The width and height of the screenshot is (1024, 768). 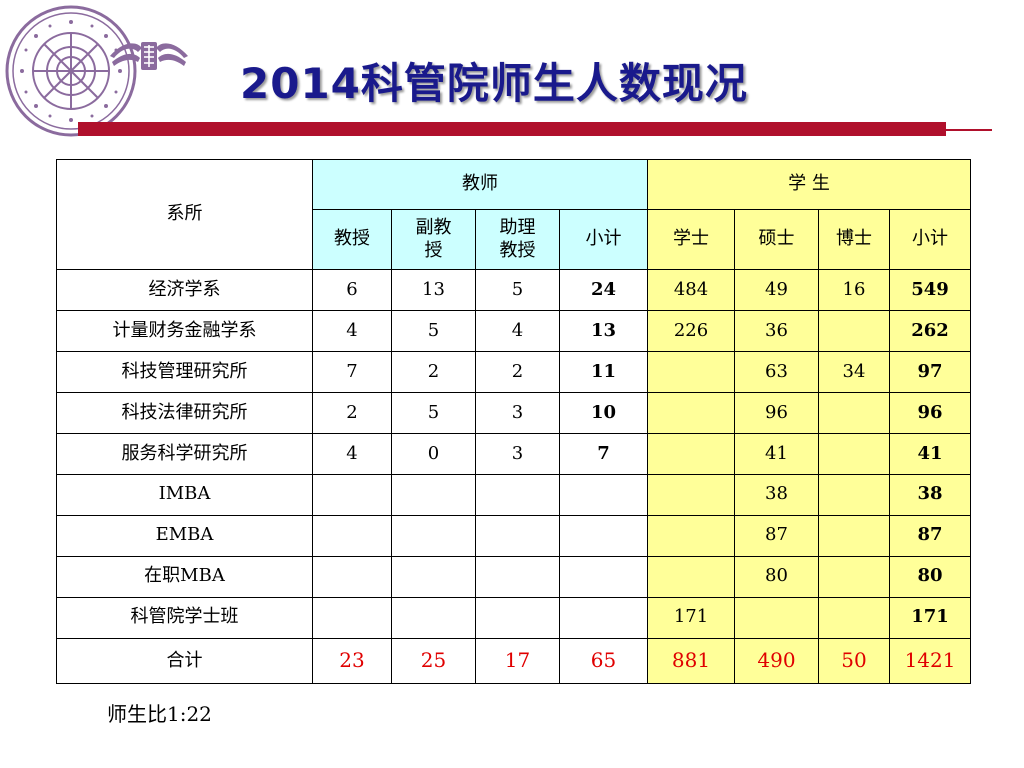 What do you see at coordinates (603, 330) in the screenshot?
I see `cell-teacher-subtotal: 13` at bounding box center [603, 330].